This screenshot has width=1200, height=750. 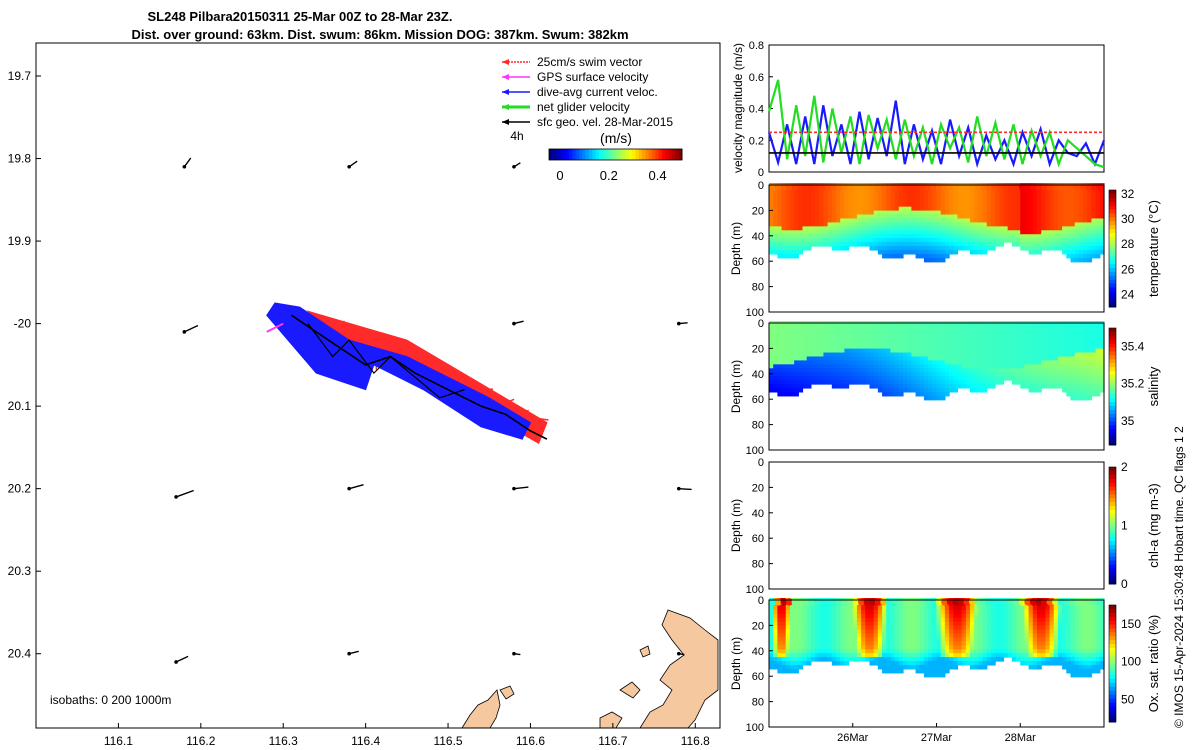 What do you see at coordinates (349, 488) in the screenshot?
I see `geo-velocity-arrowhead` at bounding box center [349, 488].